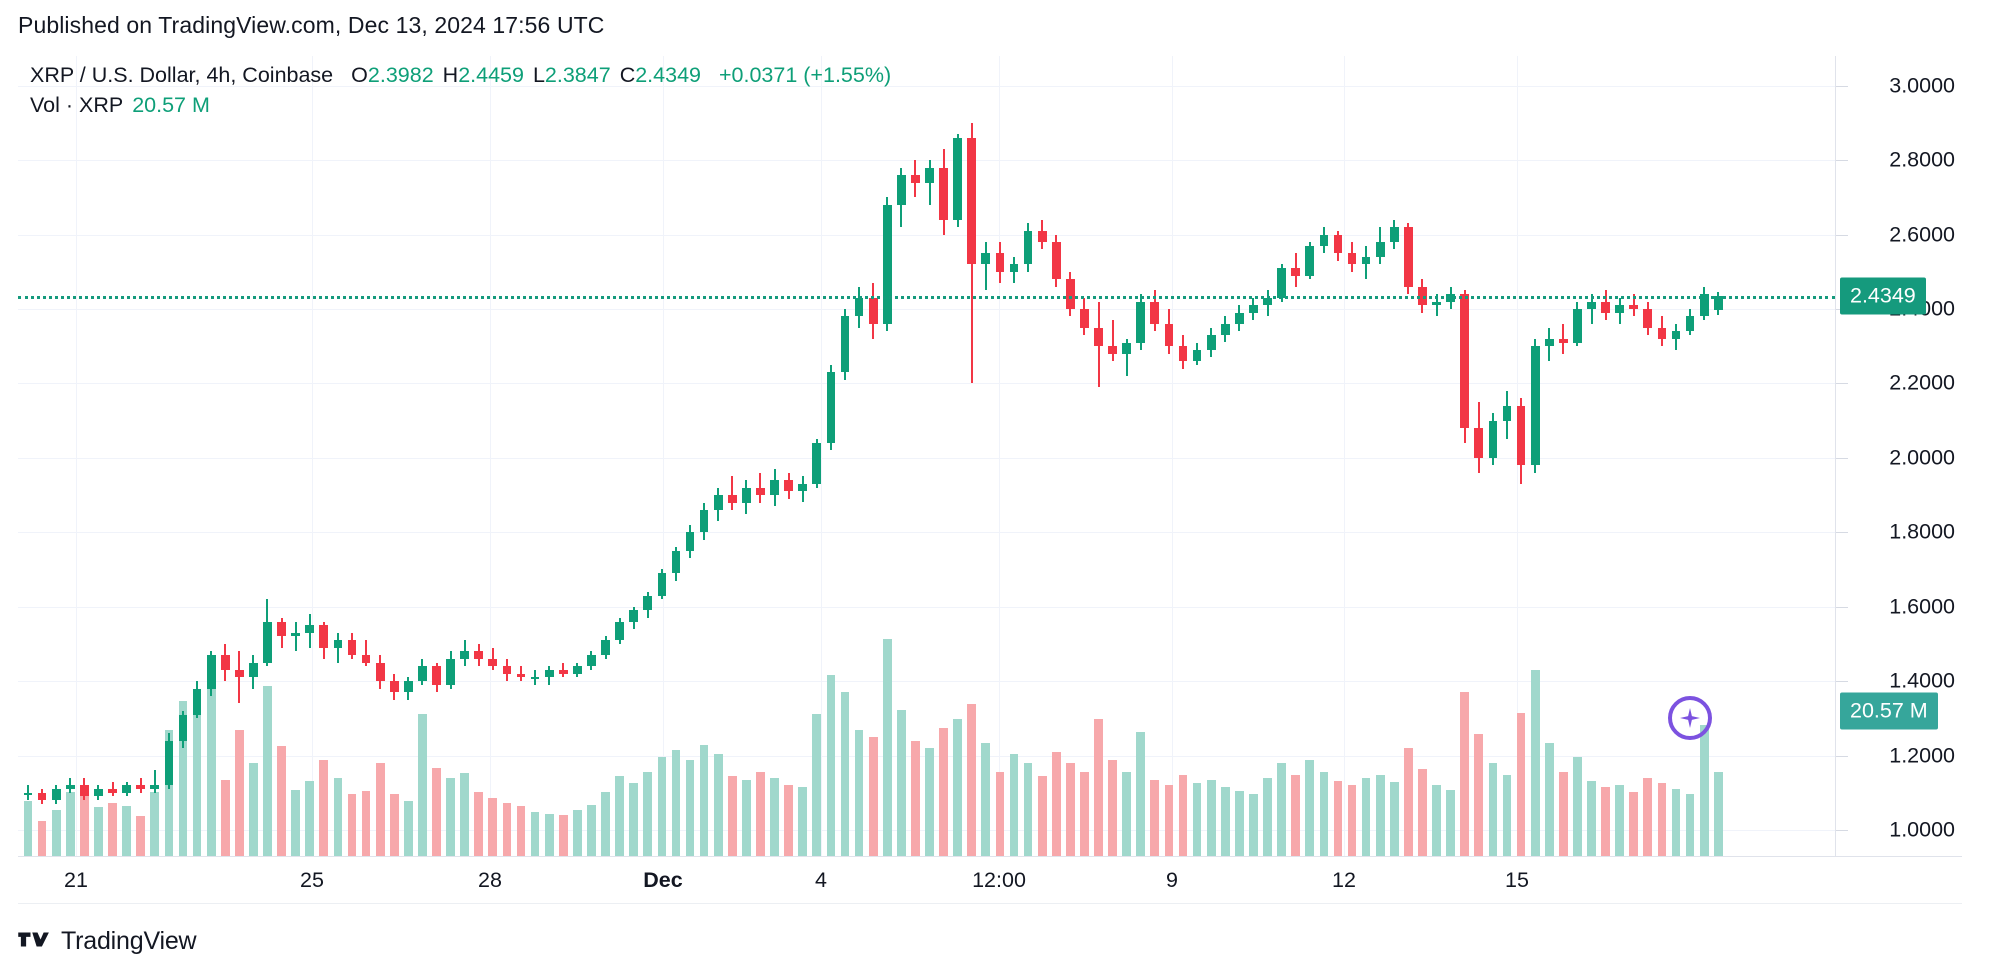  I want to click on current-price-badge: 2.4349, so click(1883, 296).